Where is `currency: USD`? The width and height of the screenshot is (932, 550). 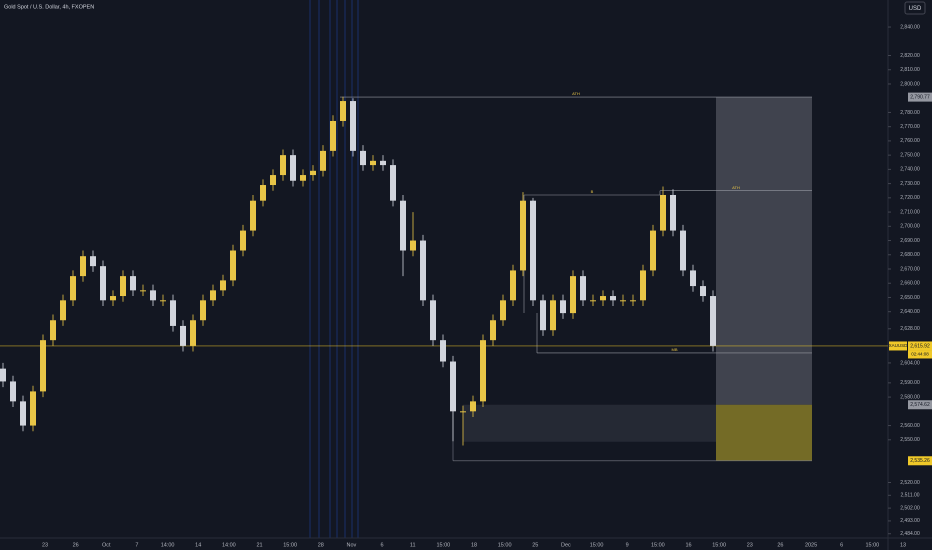 currency: USD is located at coordinates (915, 9).